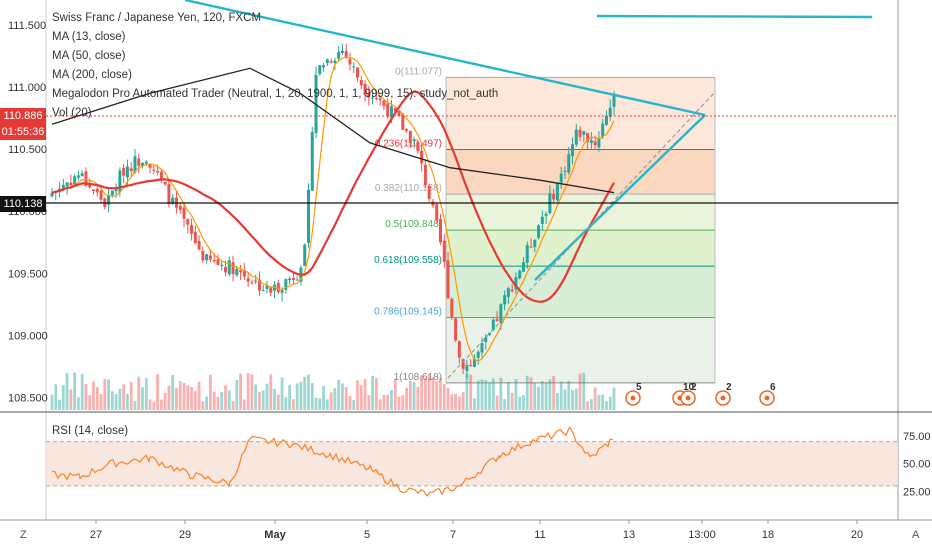 This screenshot has height=550, width=932. Describe the element at coordinates (28, 399) in the screenshot. I see `price-tick-label: 108.500` at that location.